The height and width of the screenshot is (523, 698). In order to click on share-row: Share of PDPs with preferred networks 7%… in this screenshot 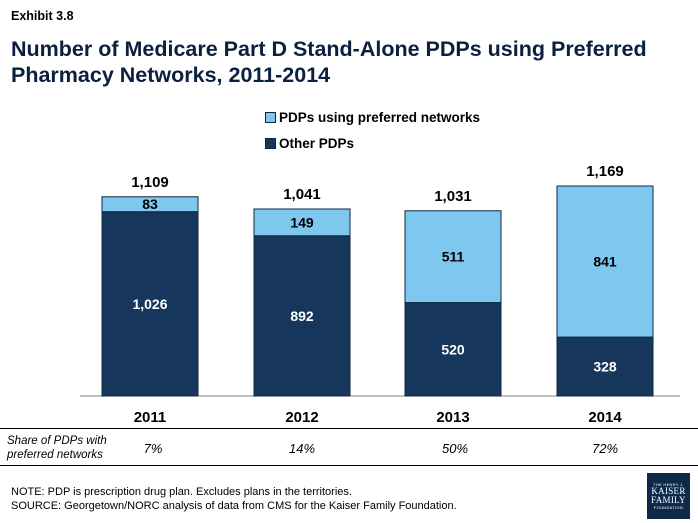, I will do `click(349, 447)`.